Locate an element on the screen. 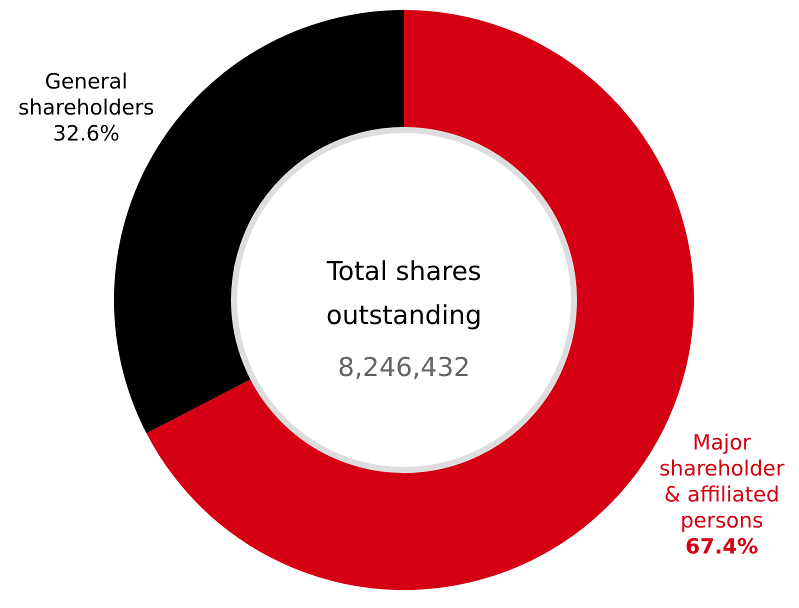 The image size is (799, 608). slice-label: Major shareholder & affiliated persons is located at coordinates (722, 481).